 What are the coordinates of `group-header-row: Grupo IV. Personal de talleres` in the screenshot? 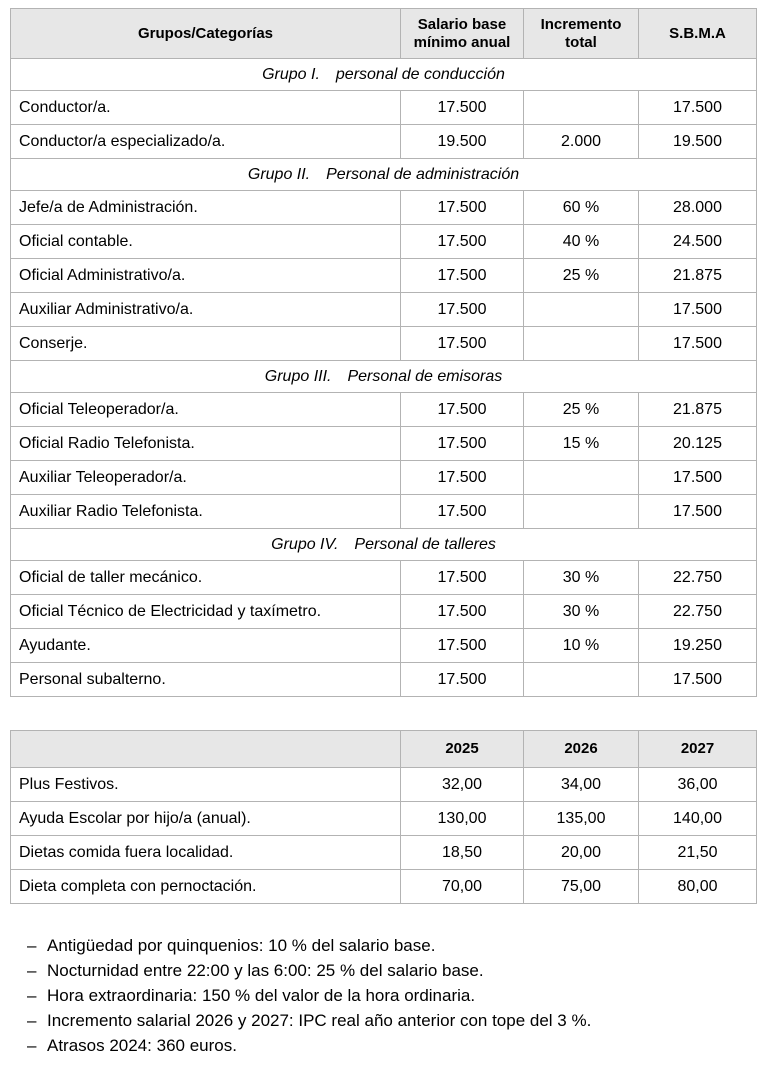 It's located at (383, 544).